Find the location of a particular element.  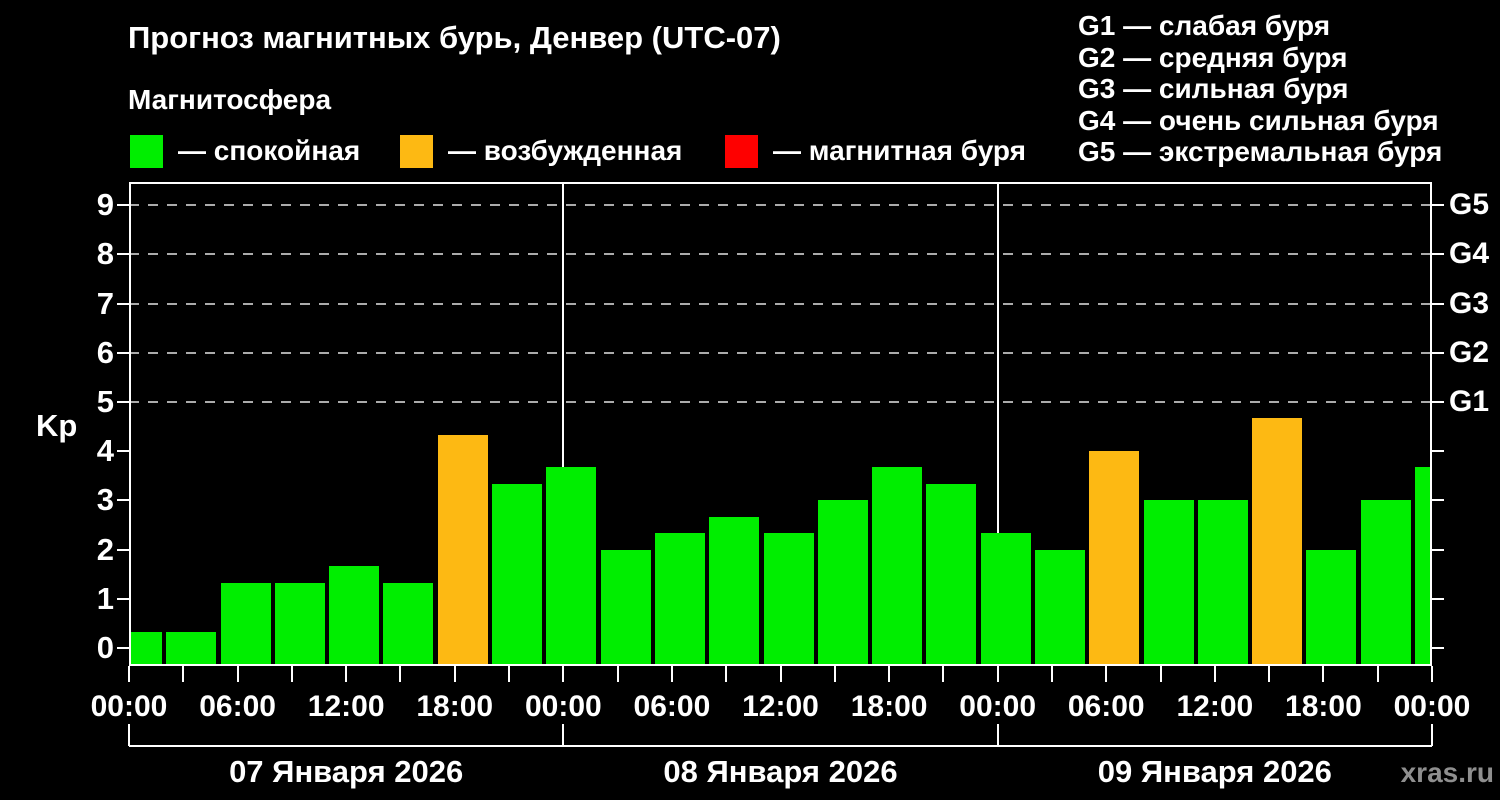

legend-item-quiet: — спокойная is located at coordinates (245, 151).